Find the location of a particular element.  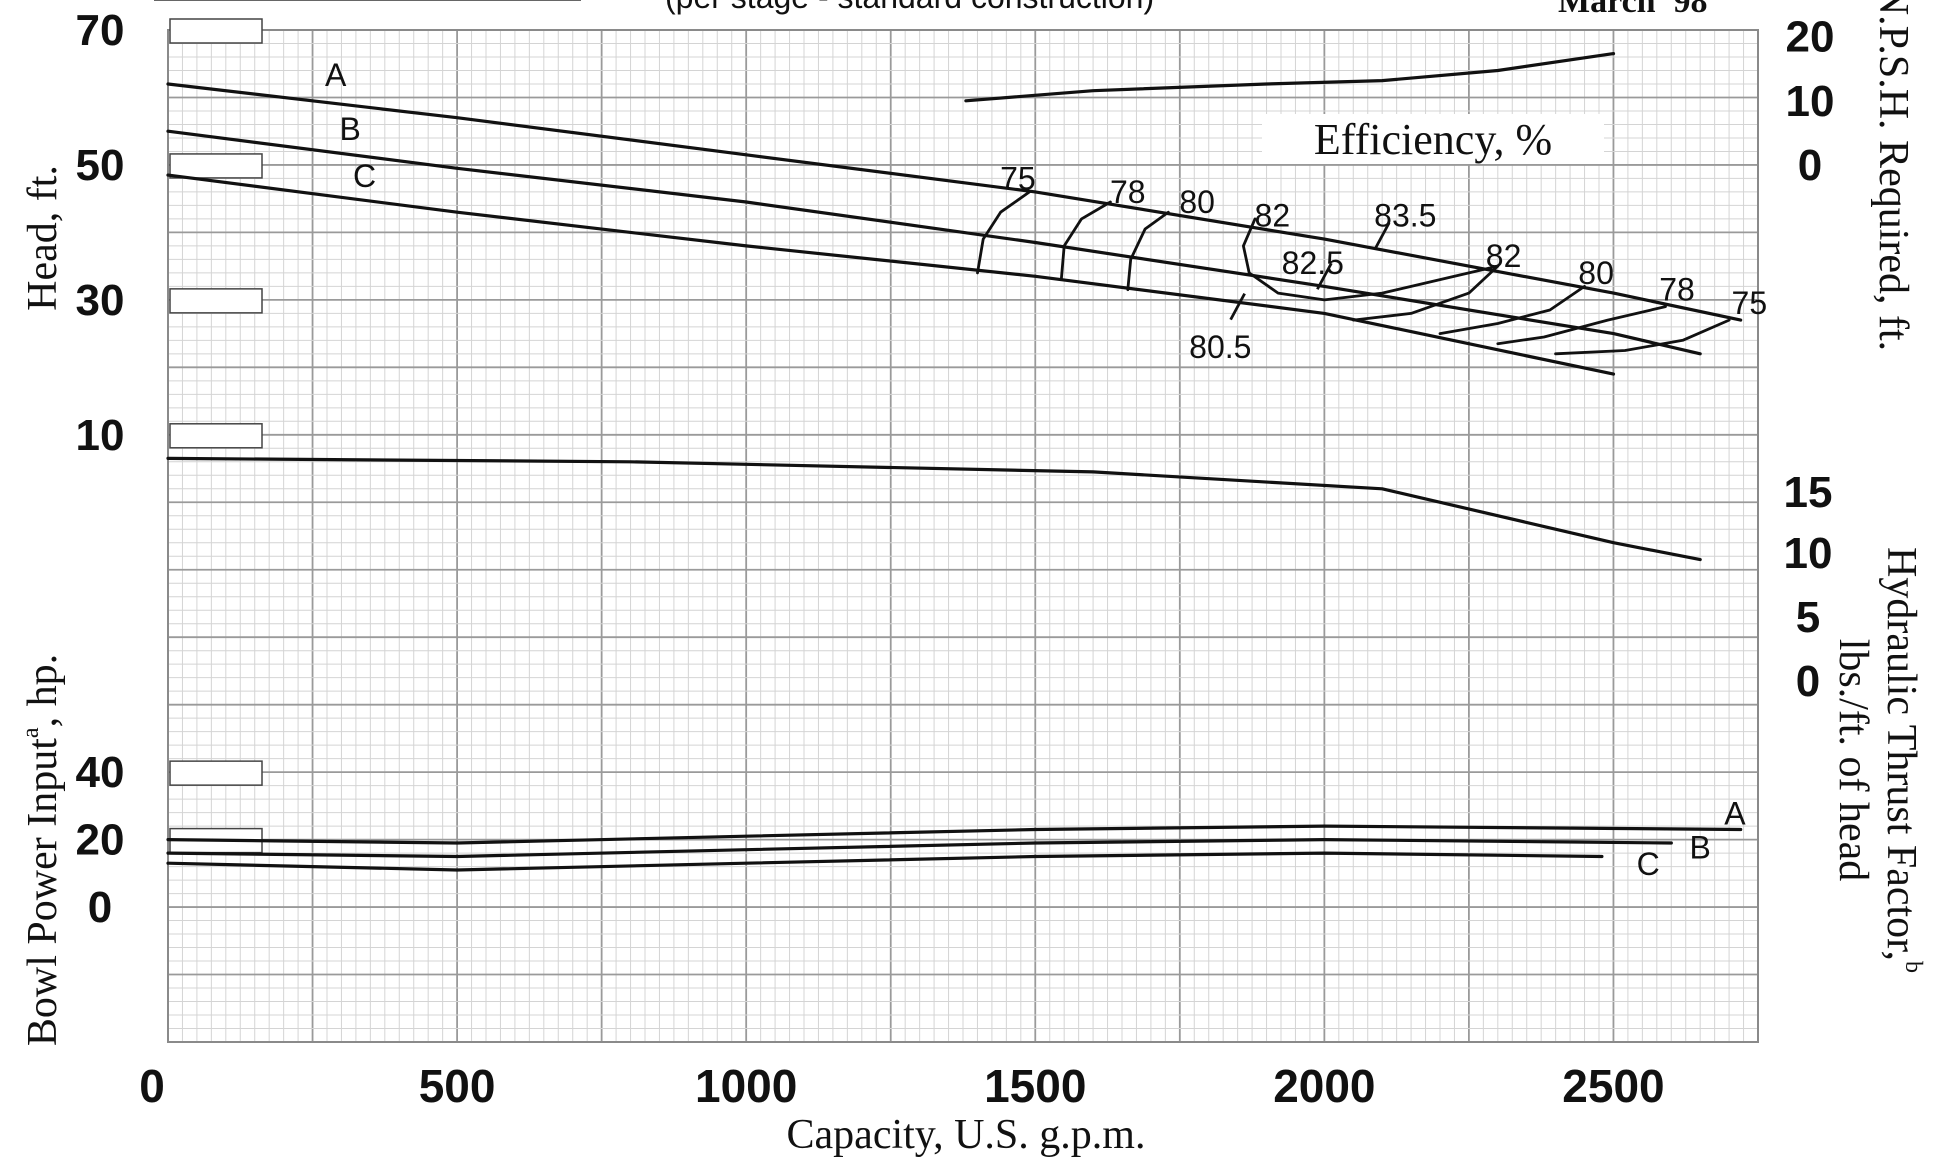

x-axis-ticks: 0 500 1000 1500 2000 2500 is located at coordinates (901, 1086).